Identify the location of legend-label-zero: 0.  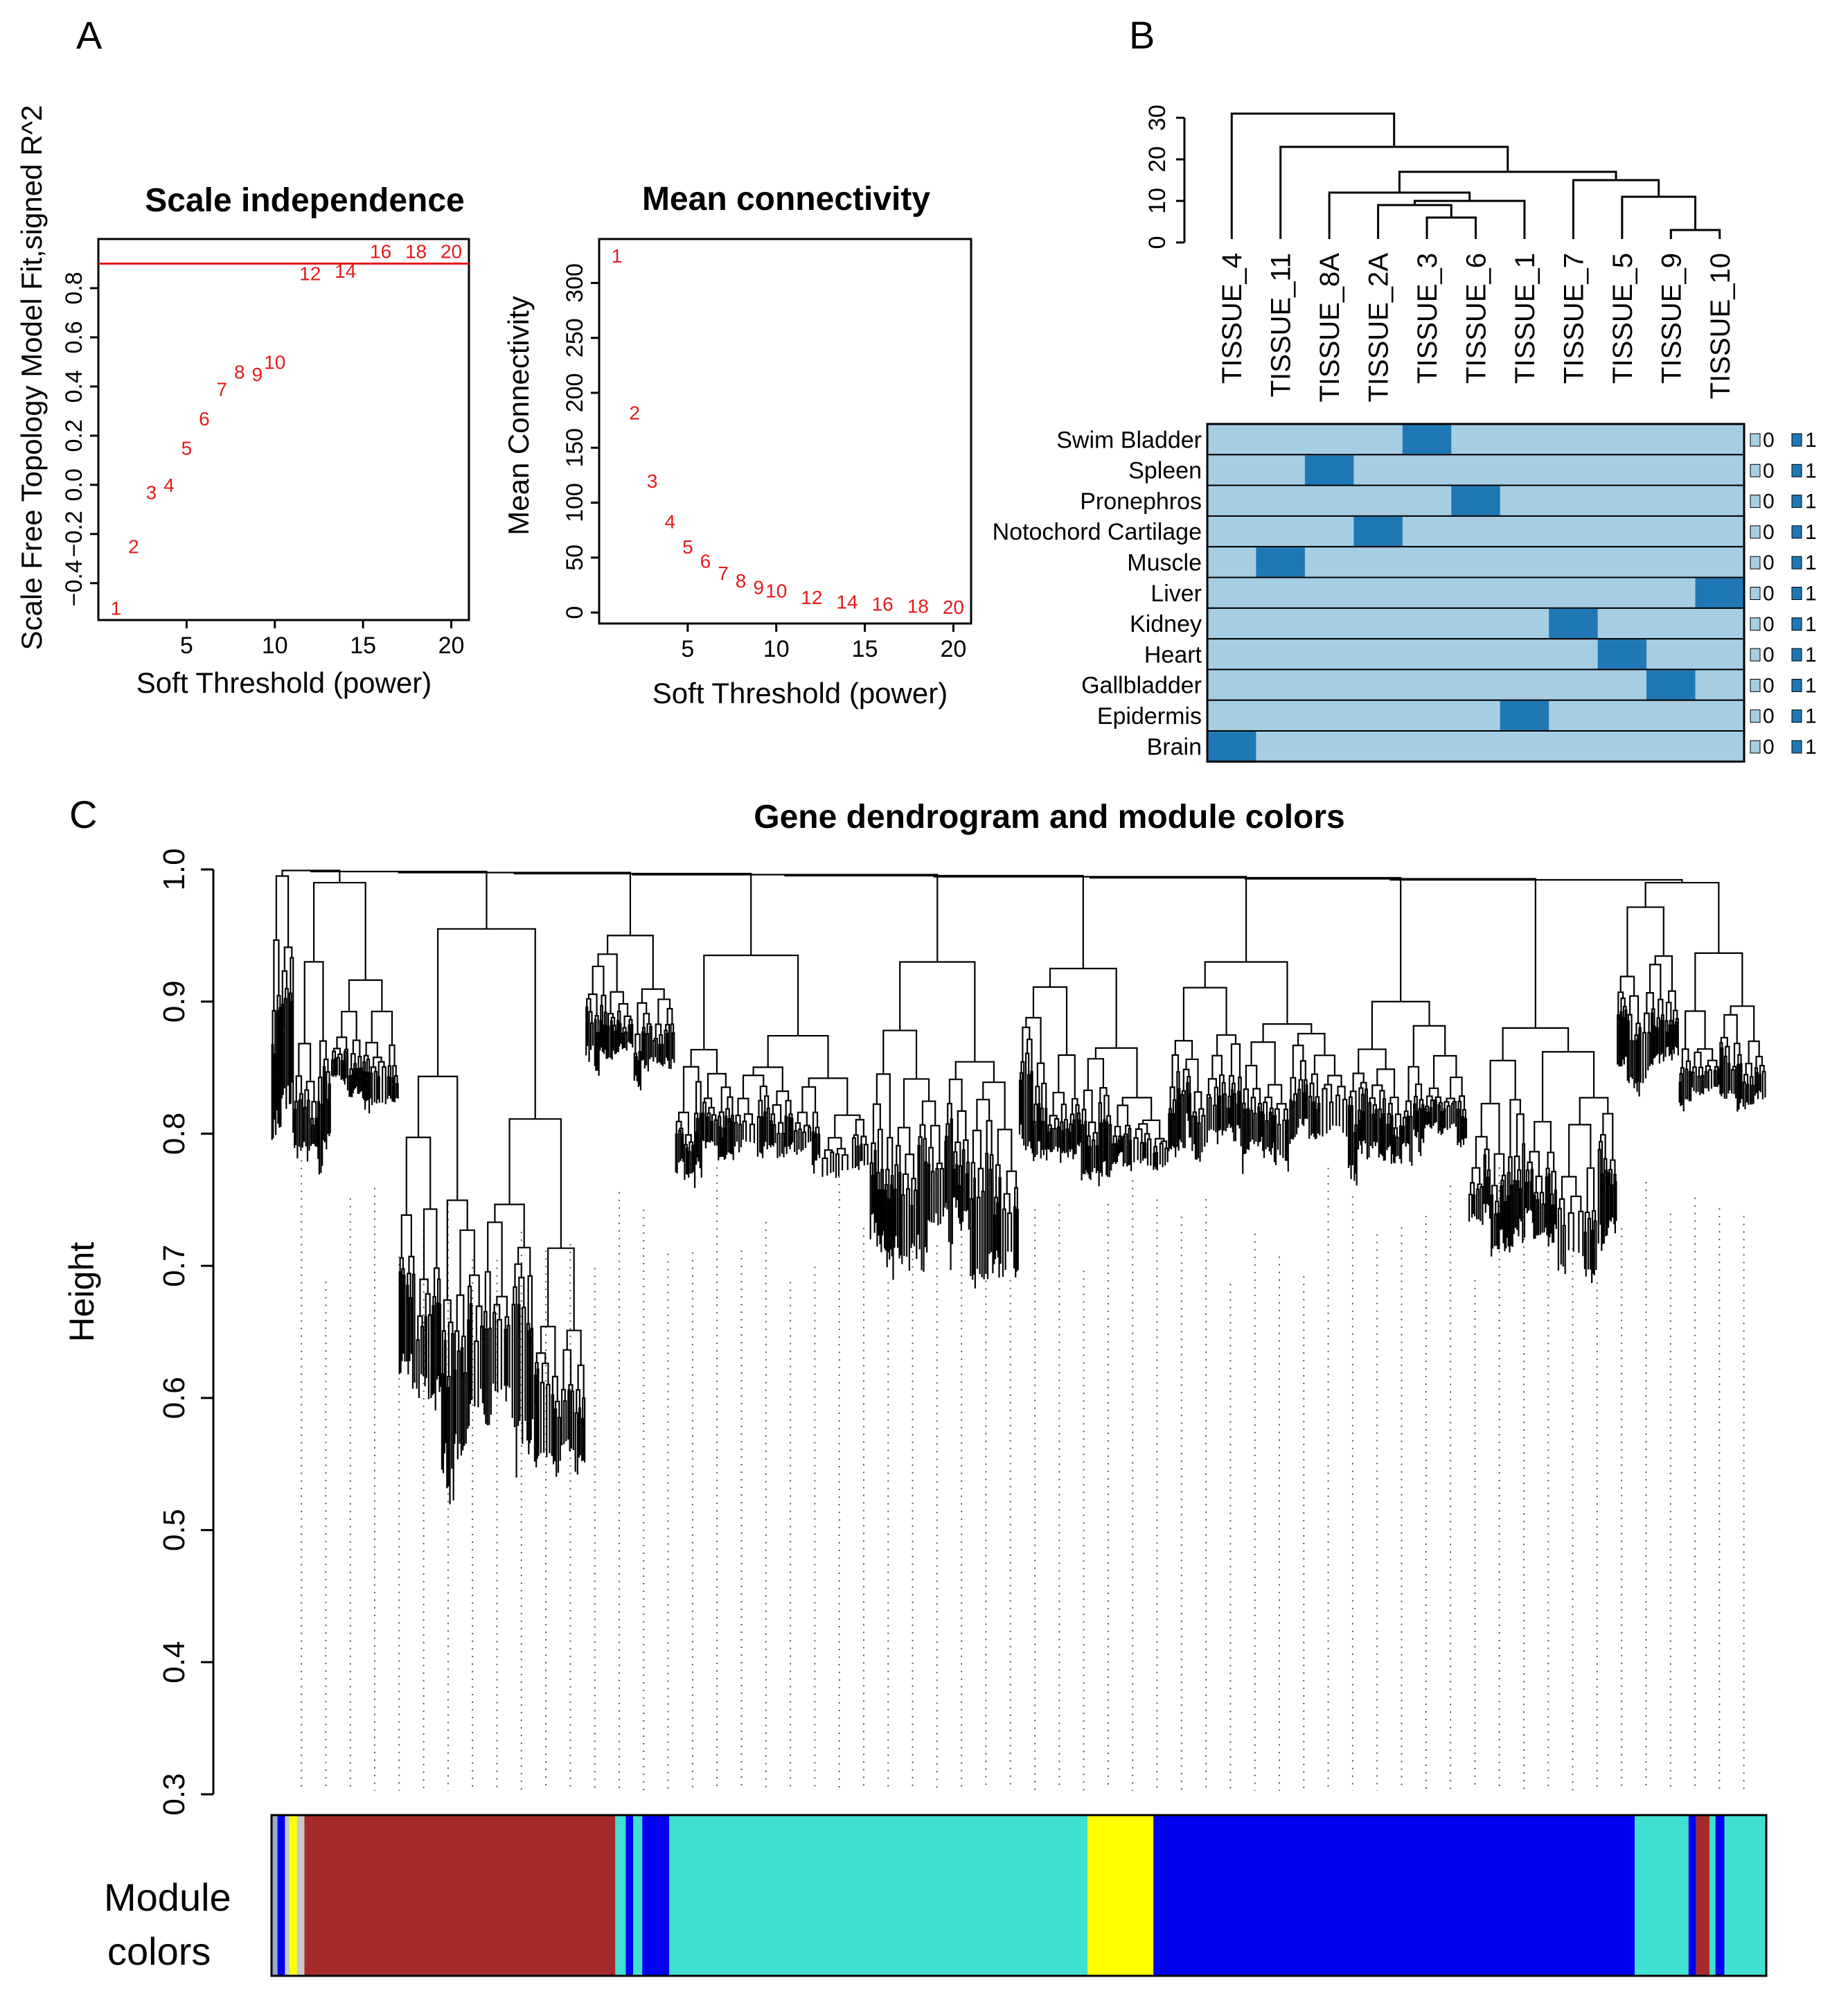
(1769, 562).